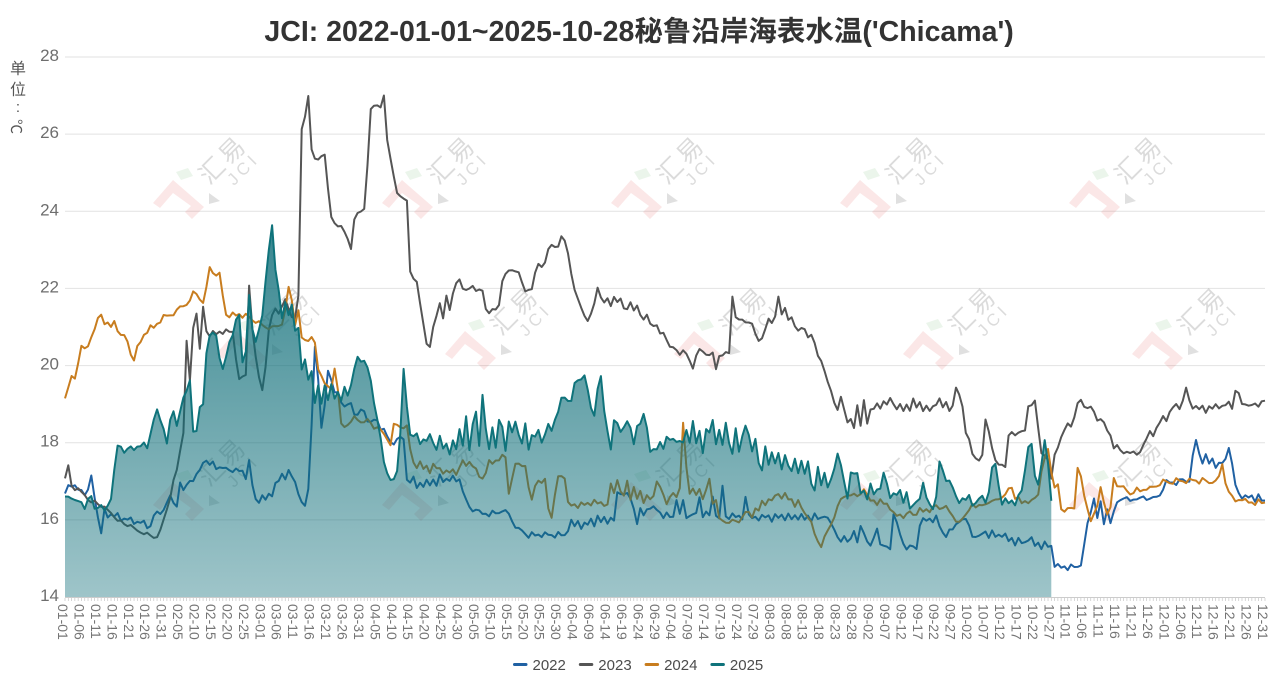 The width and height of the screenshot is (1278, 694). Describe the element at coordinates (1230, 622) in the screenshot. I see `svg-text: 12-21` at that location.